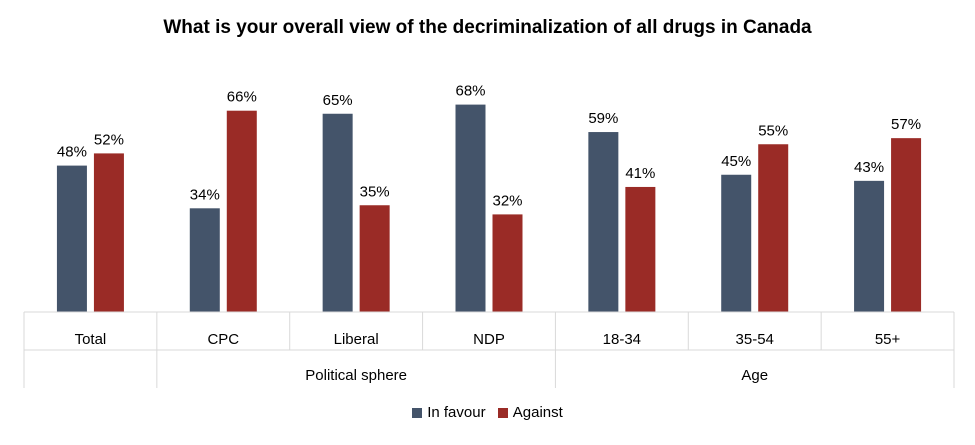 The height and width of the screenshot is (445, 975). I want to click on legend-item-in-favour: In favour, so click(449, 412).